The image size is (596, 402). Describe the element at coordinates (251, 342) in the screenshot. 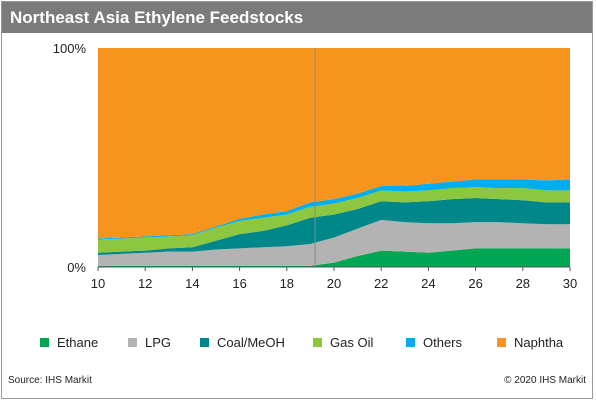

I see `legend-label: Coal/MeOH` at that location.